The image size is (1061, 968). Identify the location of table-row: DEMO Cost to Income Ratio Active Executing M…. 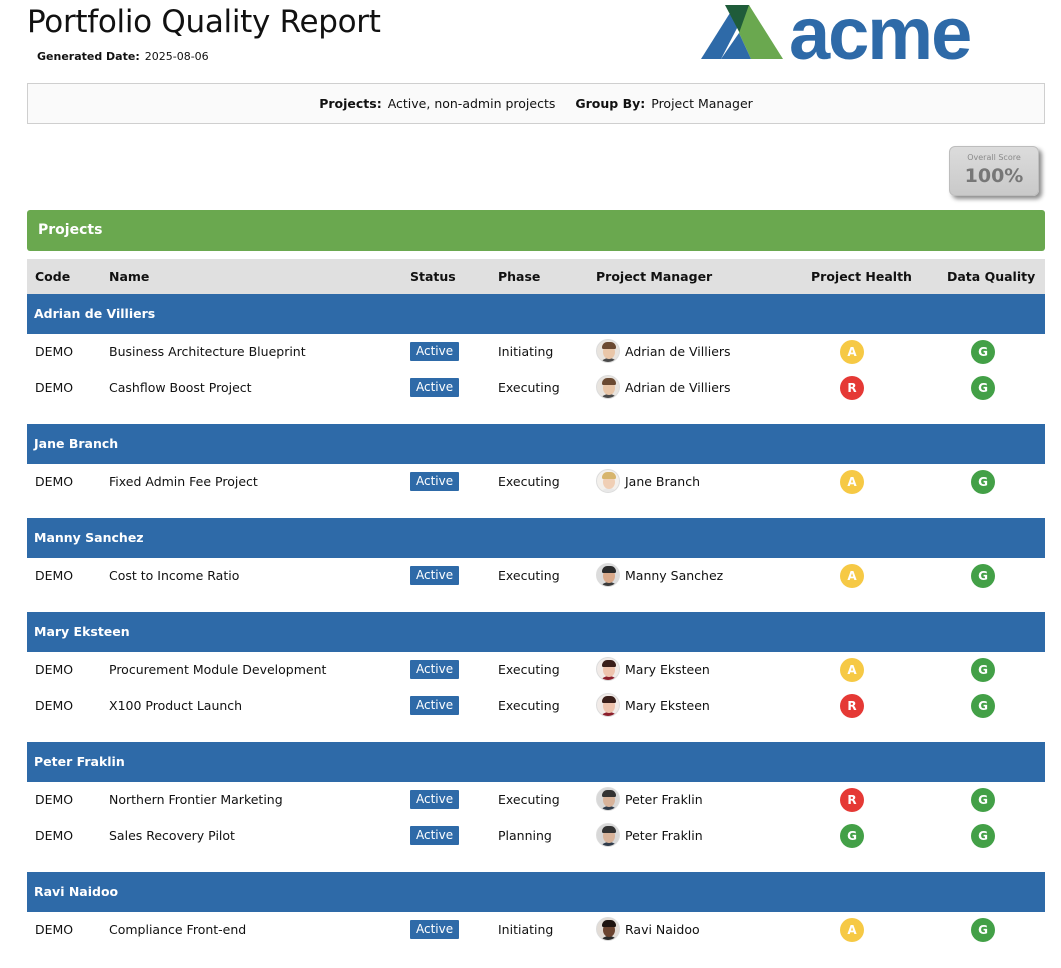
(536, 576).